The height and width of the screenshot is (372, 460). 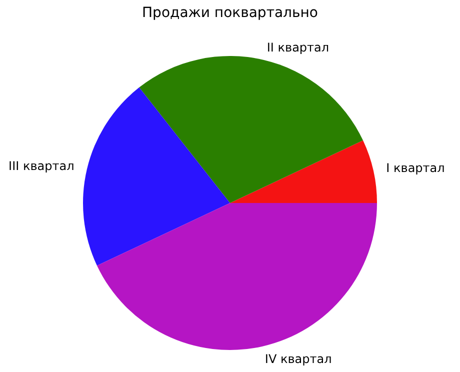 What do you see at coordinates (298, 359) in the screenshot?
I see `slice-label: IV квартал` at bounding box center [298, 359].